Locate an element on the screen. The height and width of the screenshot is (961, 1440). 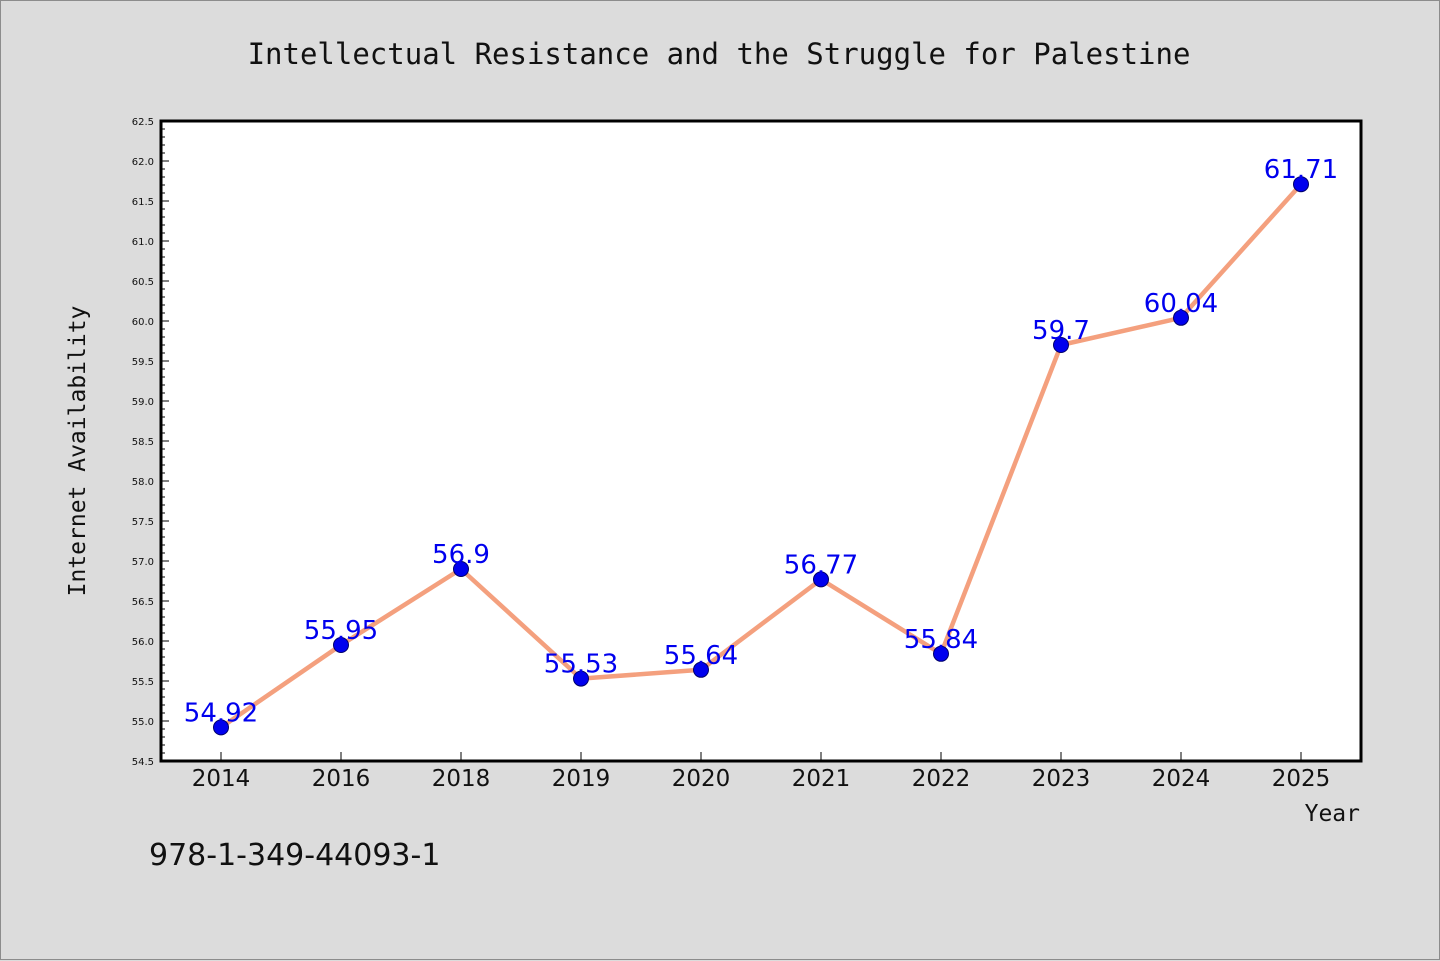
y-tick-label: 58.5 is located at coordinates (143, 442).